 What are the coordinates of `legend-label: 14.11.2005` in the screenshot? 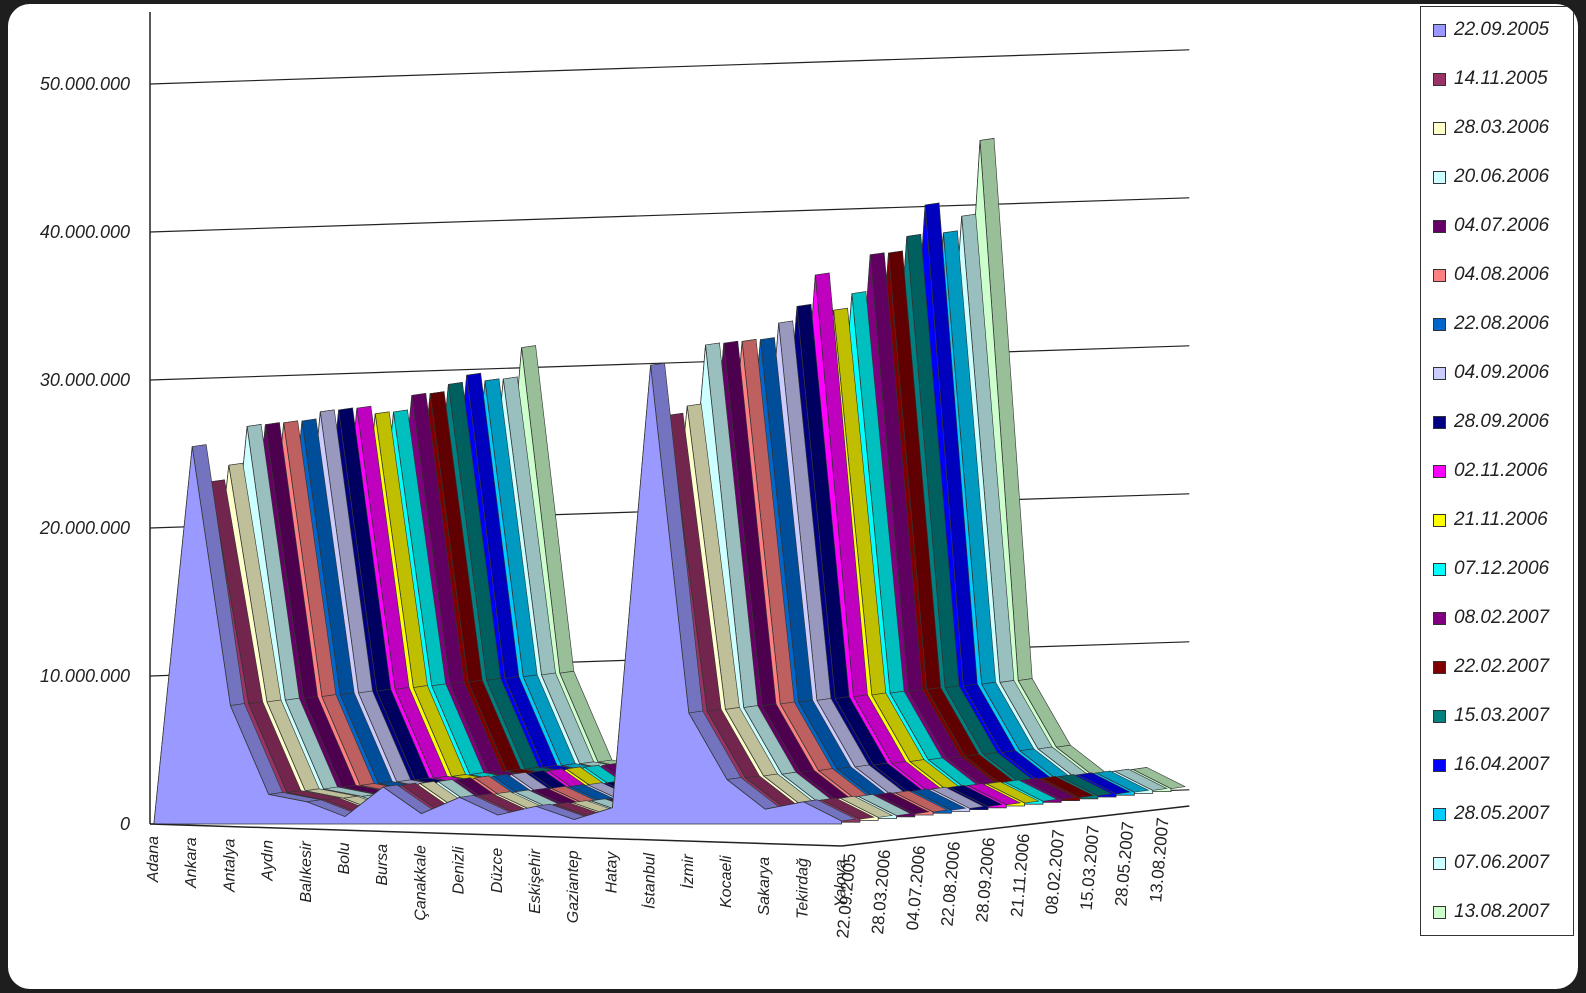 It's located at (1501, 78).